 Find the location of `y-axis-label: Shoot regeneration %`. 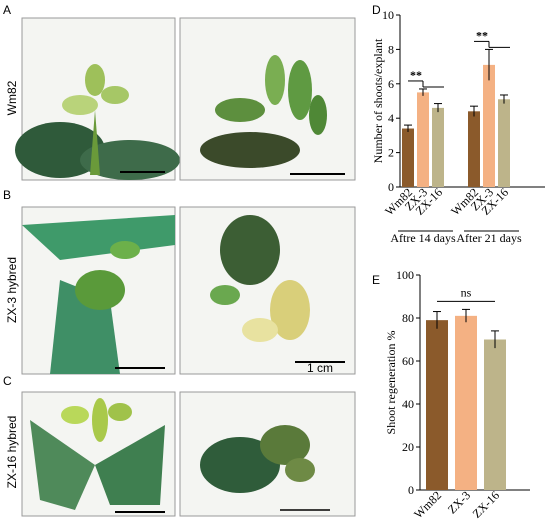

y-axis-label: Shoot regeneration % is located at coordinates (391, 383).